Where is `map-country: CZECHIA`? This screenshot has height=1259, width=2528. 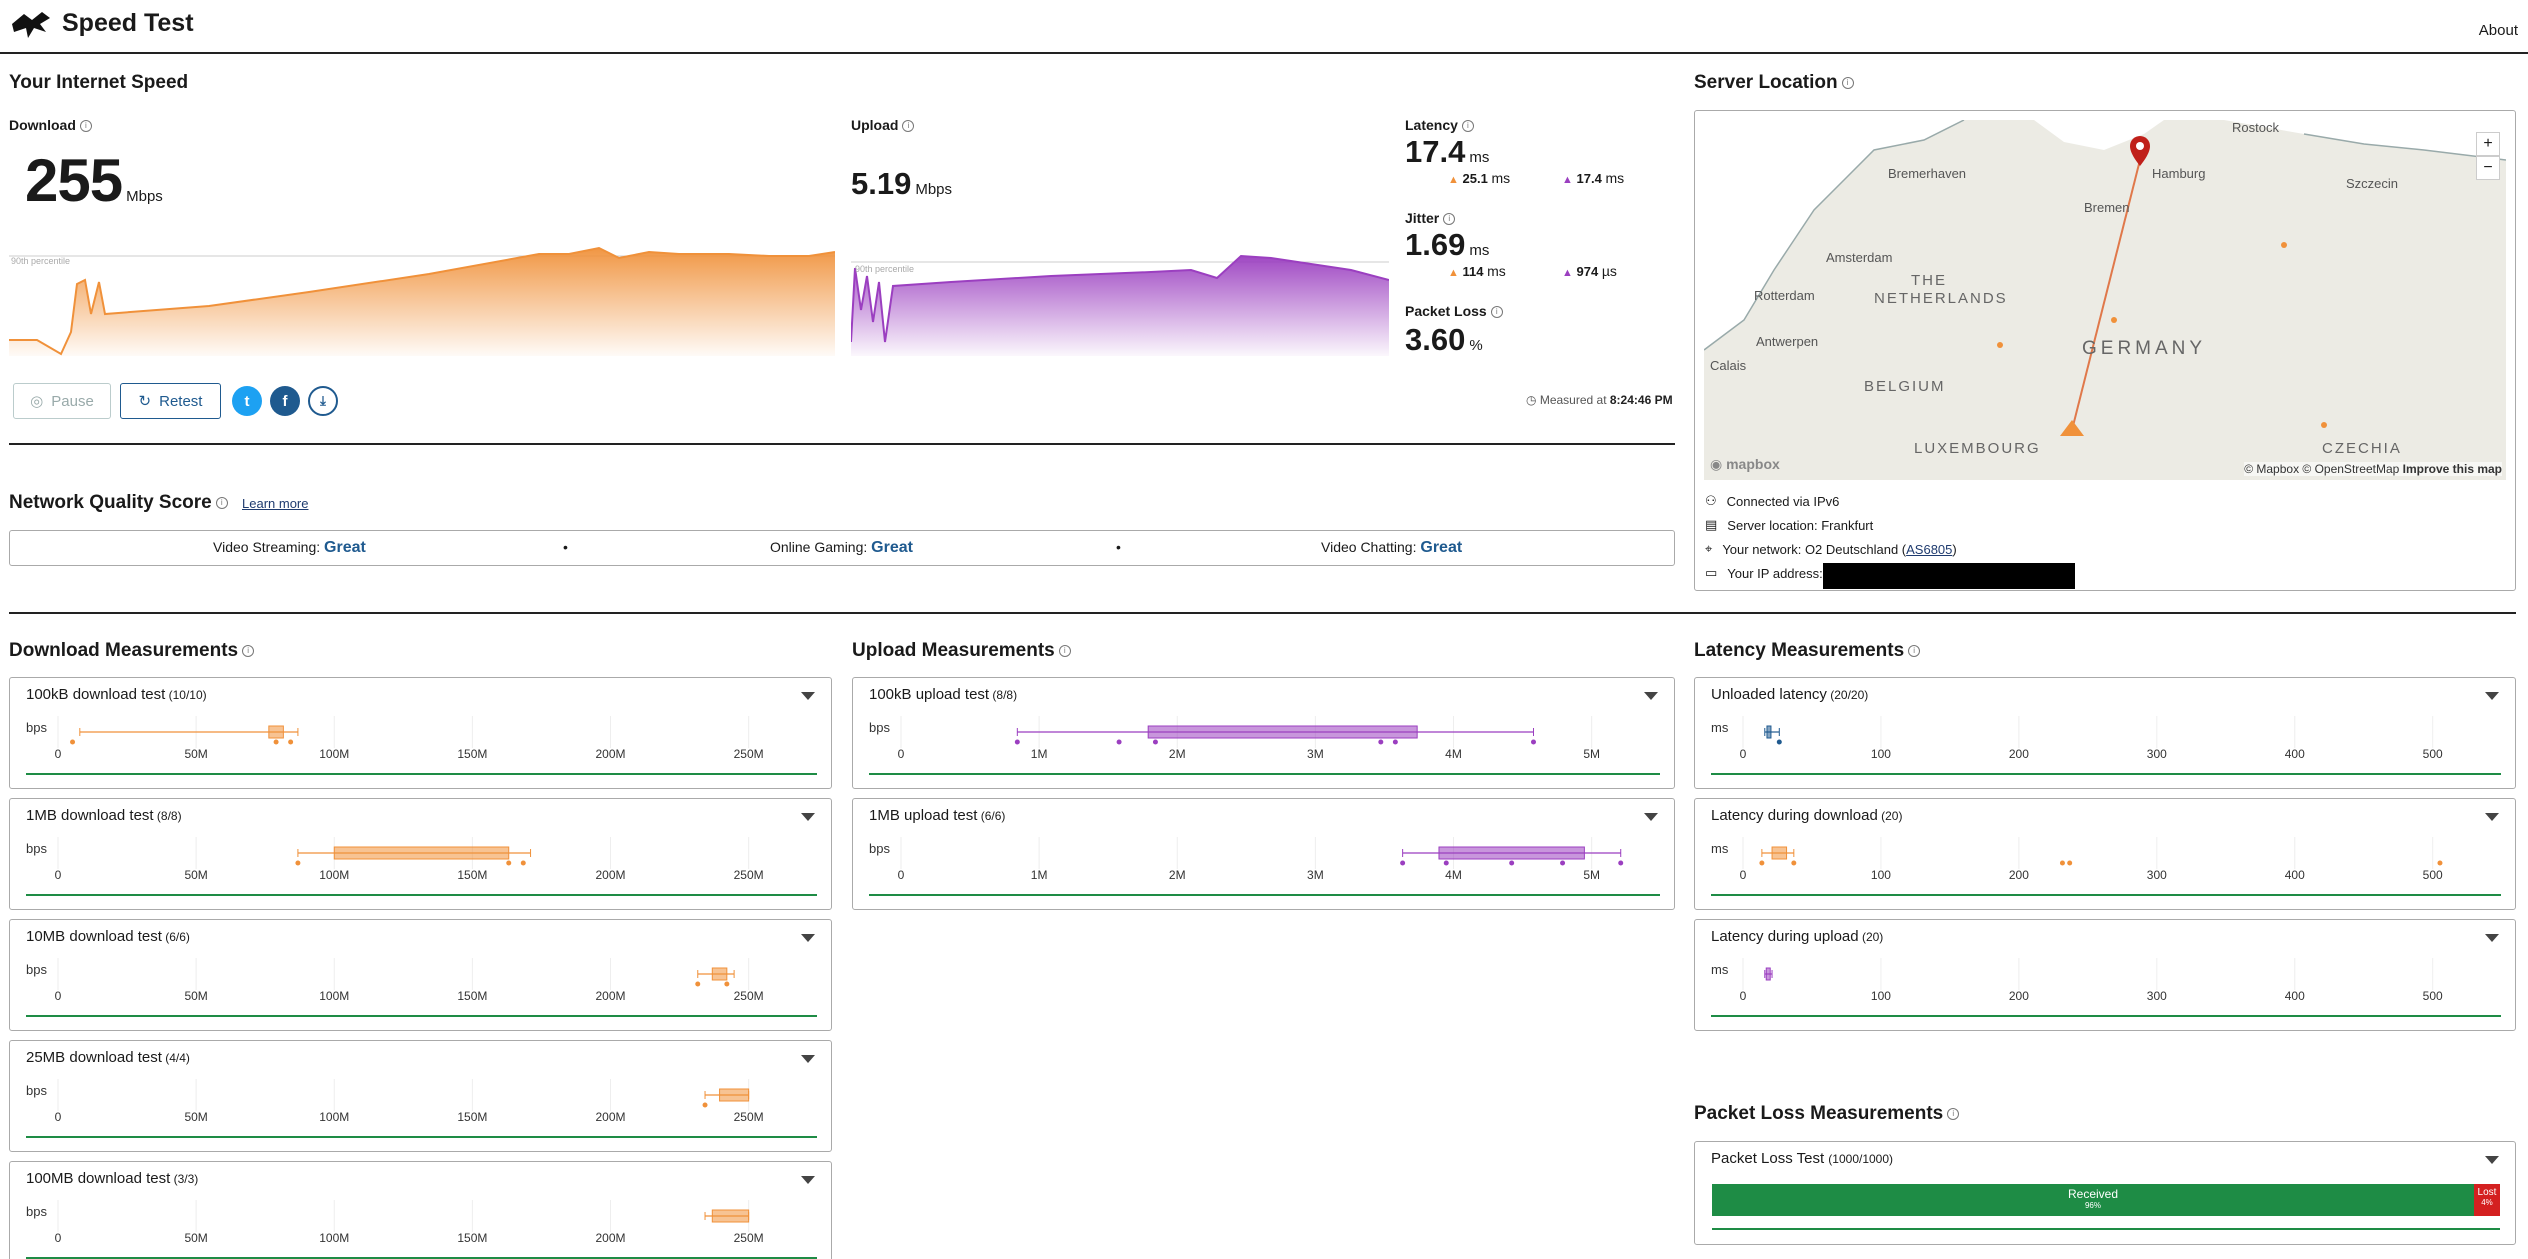 map-country: CZECHIA is located at coordinates (2362, 448).